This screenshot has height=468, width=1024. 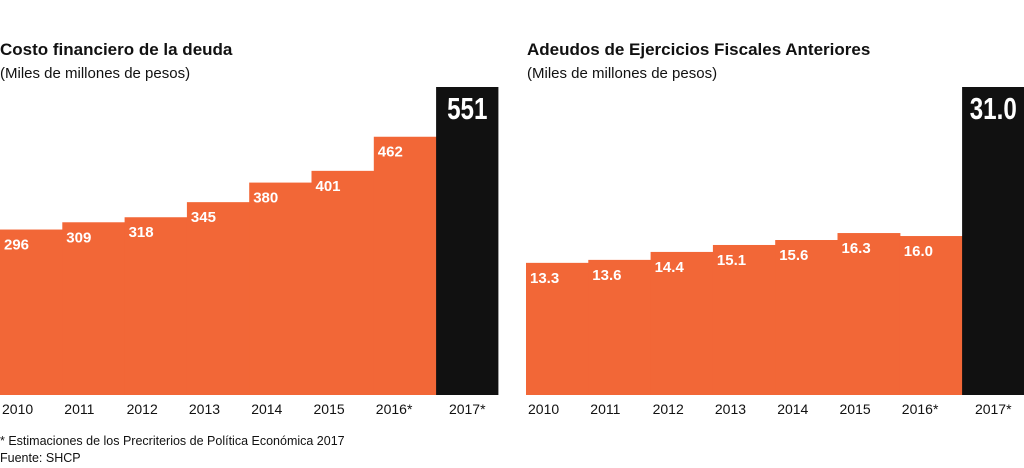 I want to click on data-label: 13.3, so click(x=544, y=278).